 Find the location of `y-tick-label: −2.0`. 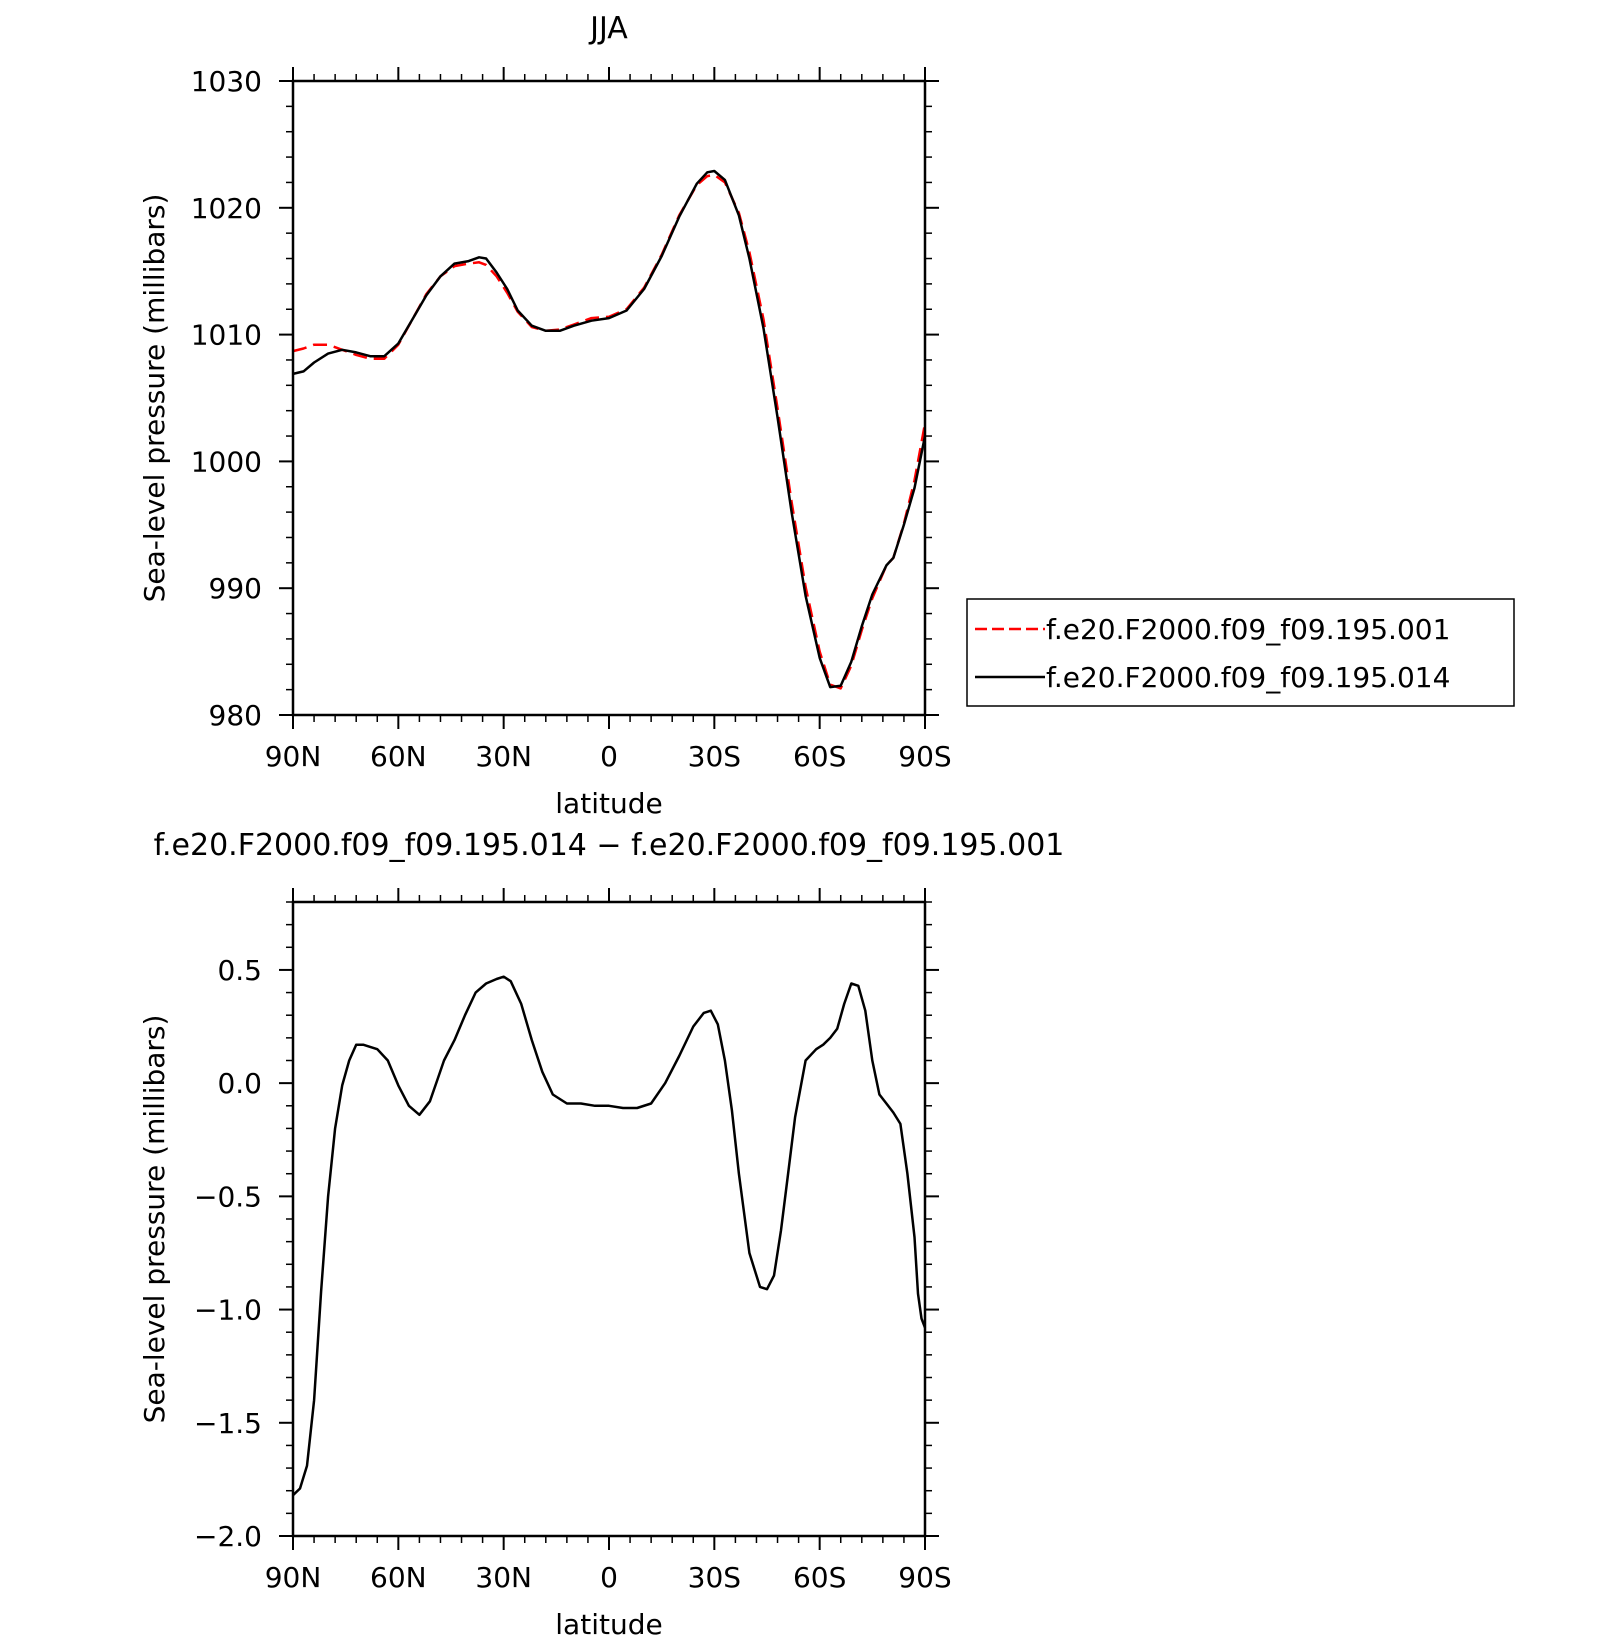

y-tick-label: −2.0 is located at coordinates (228, 1536).